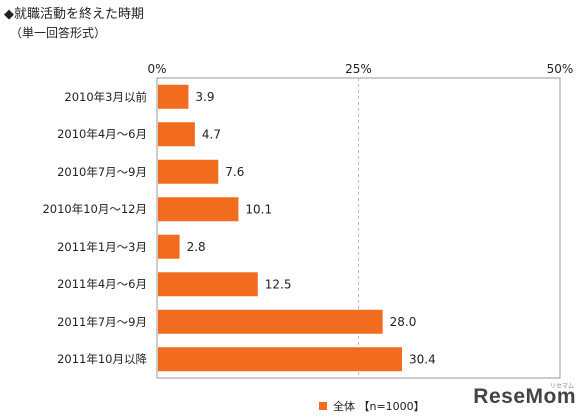 The height and width of the screenshot is (419, 588). What do you see at coordinates (102, 134) in the screenshot?
I see `category-label: 2010年4月～6月` at bounding box center [102, 134].